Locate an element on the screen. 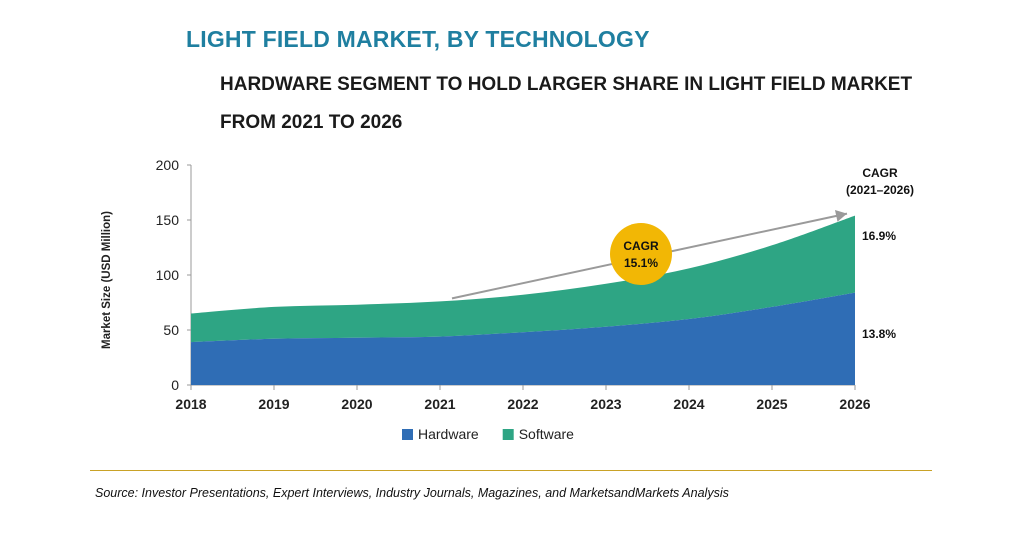 This screenshot has height=536, width=1024. x-tick-label: 2019 is located at coordinates (273, 404).